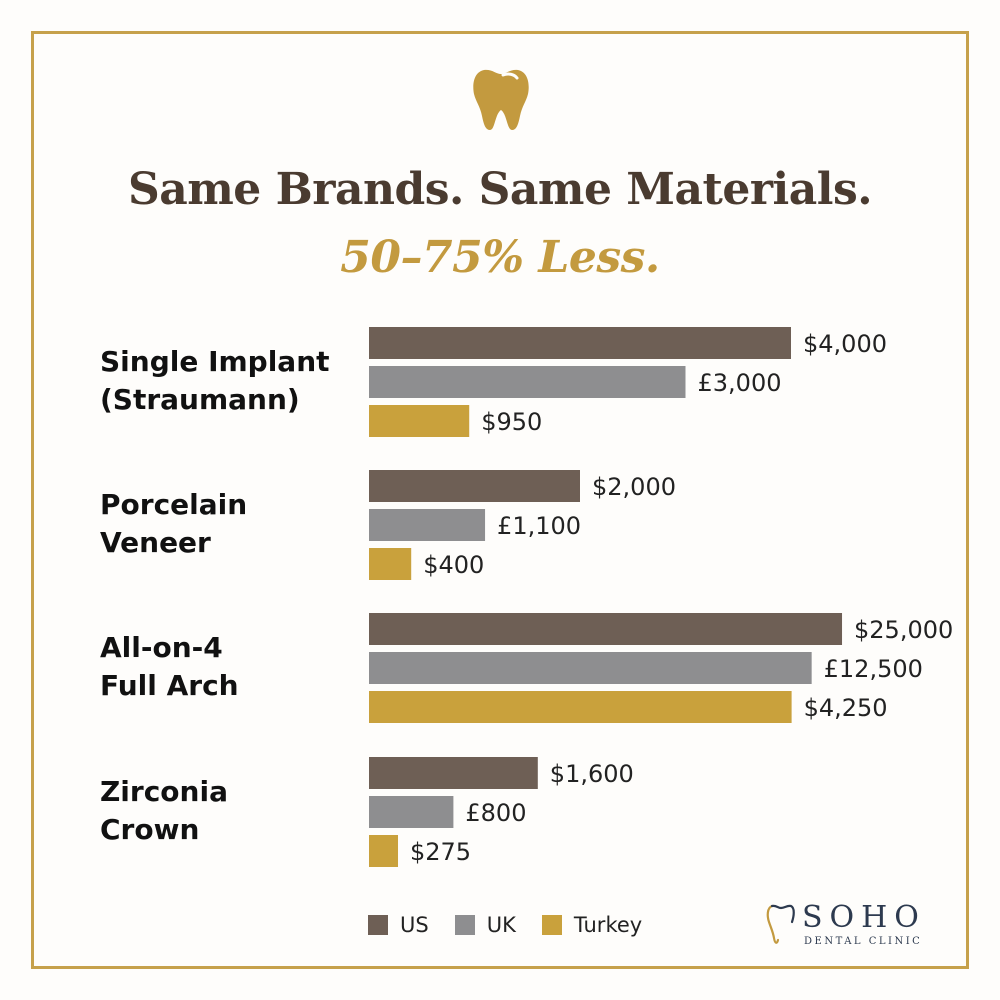 This screenshot has height=1000, width=1000. What do you see at coordinates (500, 189) in the screenshot?
I see `chart-title: Same Brands. Same Materials.` at bounding box center [500, 189].